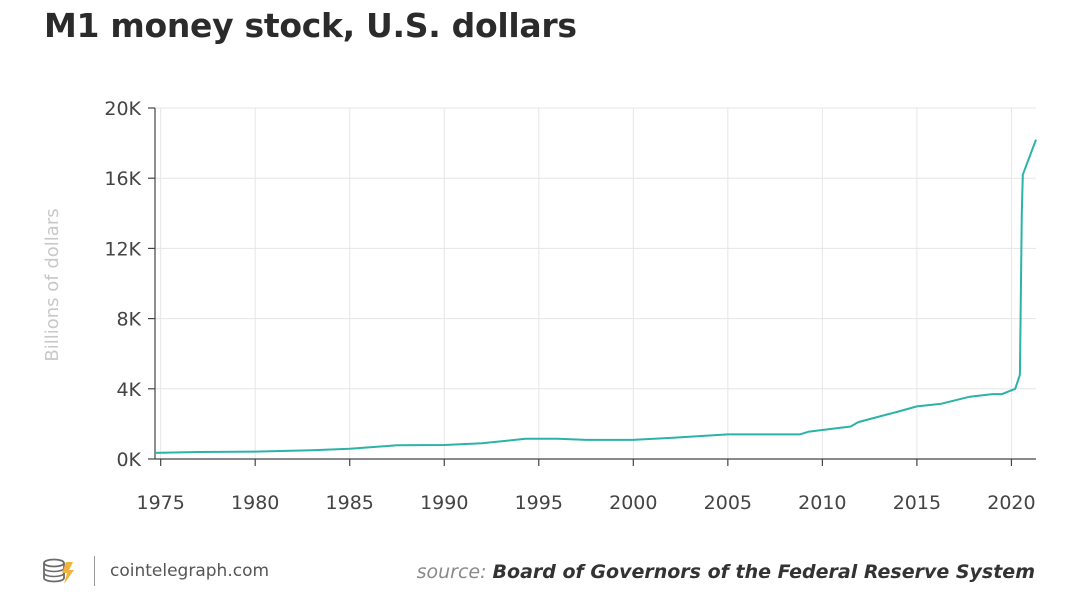 Image resolution: width=1080 pixels, height=601 pixels. What do you see at coordinates (128, 460) in the screenshot?
I see `y-tick-label: 0K` at bounding box center [128, 460].